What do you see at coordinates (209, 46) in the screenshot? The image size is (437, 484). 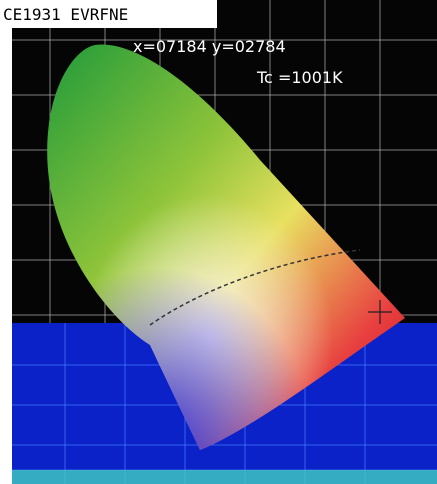 I see `coordinates-readout: x=07184 y=02784` at bounding box center [209, 46].